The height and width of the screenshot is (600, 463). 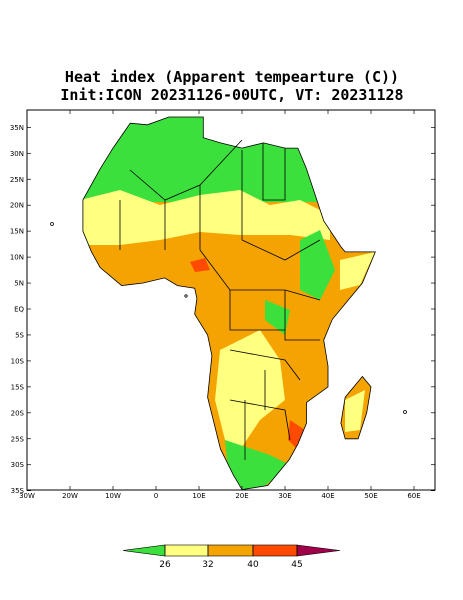 What do you see at coordinates (18, 413) in the screenshot?
I see `lat-tick-label: 20S` at bounding box center [18, 413].